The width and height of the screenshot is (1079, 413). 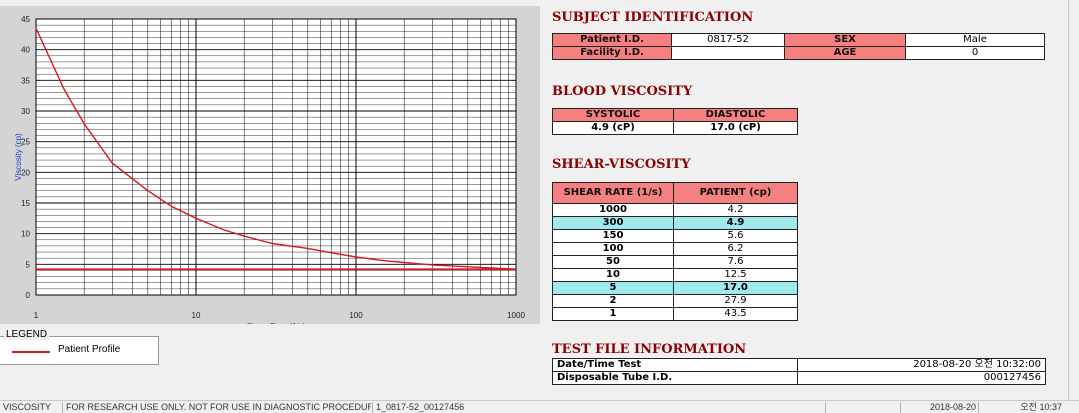 I want to click on legend-title: LEGEND, so click(x=27, y=334).